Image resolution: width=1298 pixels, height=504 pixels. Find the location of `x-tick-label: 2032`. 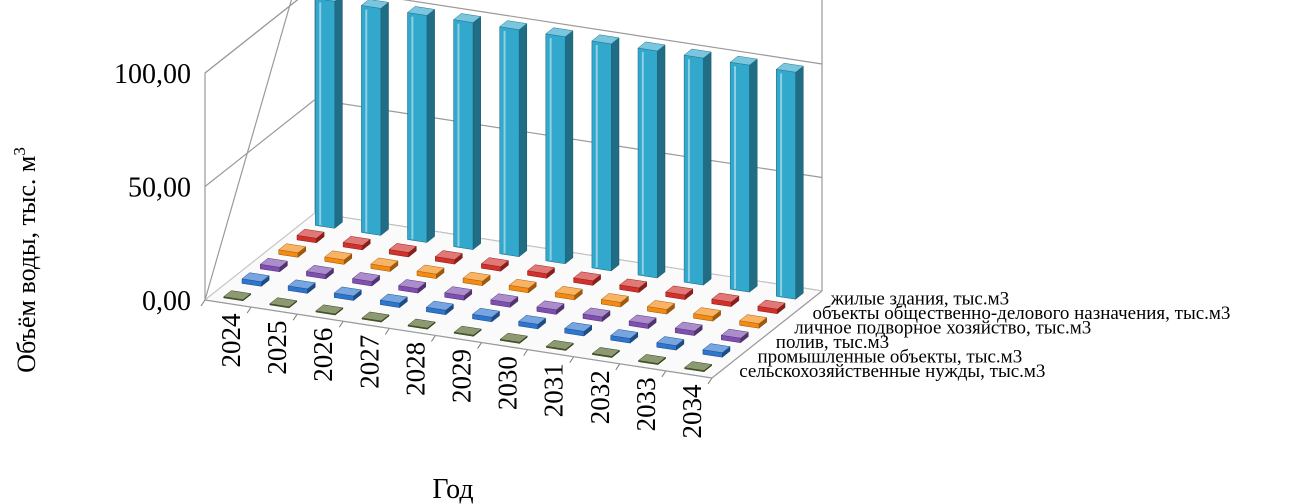

x-tick-label: 2032 is located at coordinates (600, 397).